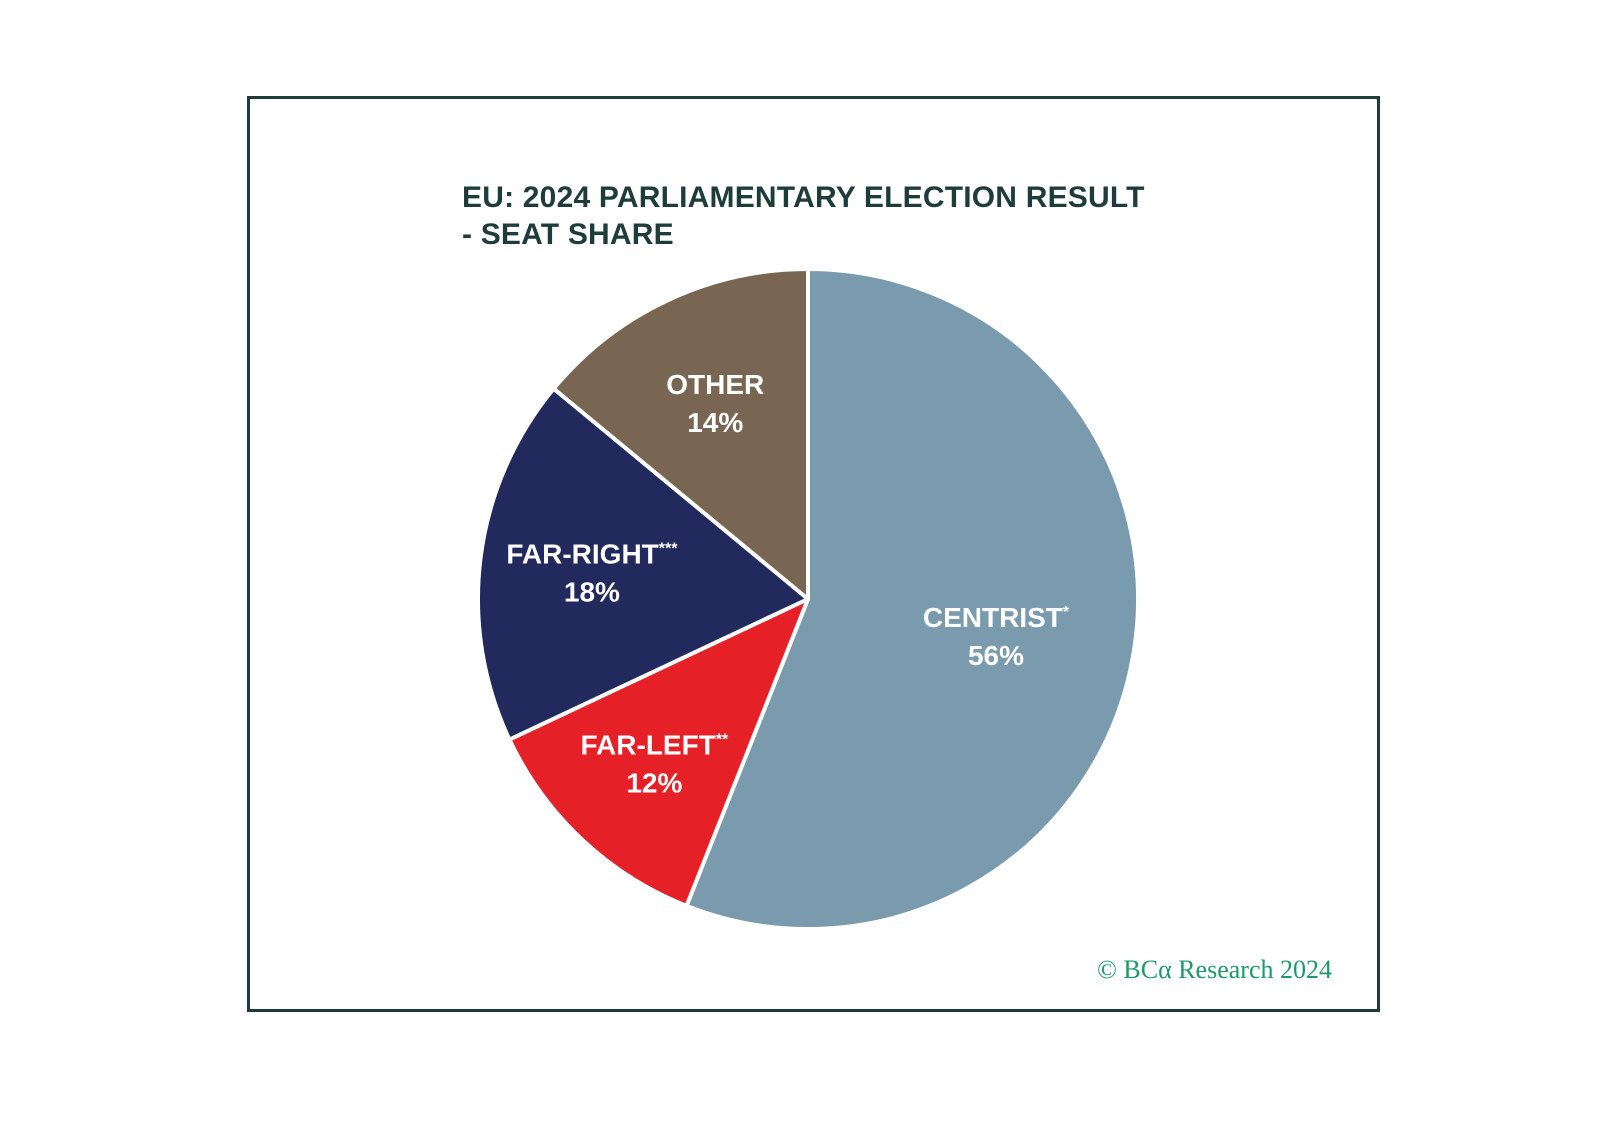 Image resolution: width=1598 pixels, height=1144 pixels. I want to click on slice-value-centrist: 56%, so click(996, 655).